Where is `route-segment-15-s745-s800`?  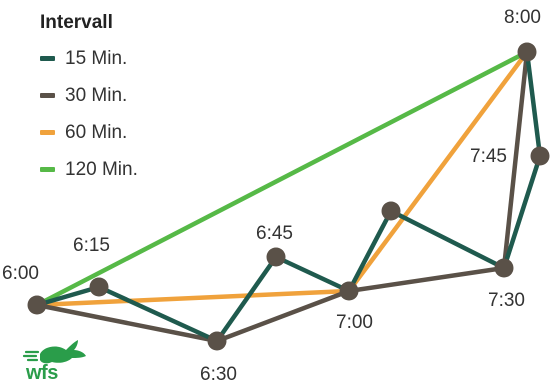
route-segment-15-s745-s800 is located at coordinates (533, 104).